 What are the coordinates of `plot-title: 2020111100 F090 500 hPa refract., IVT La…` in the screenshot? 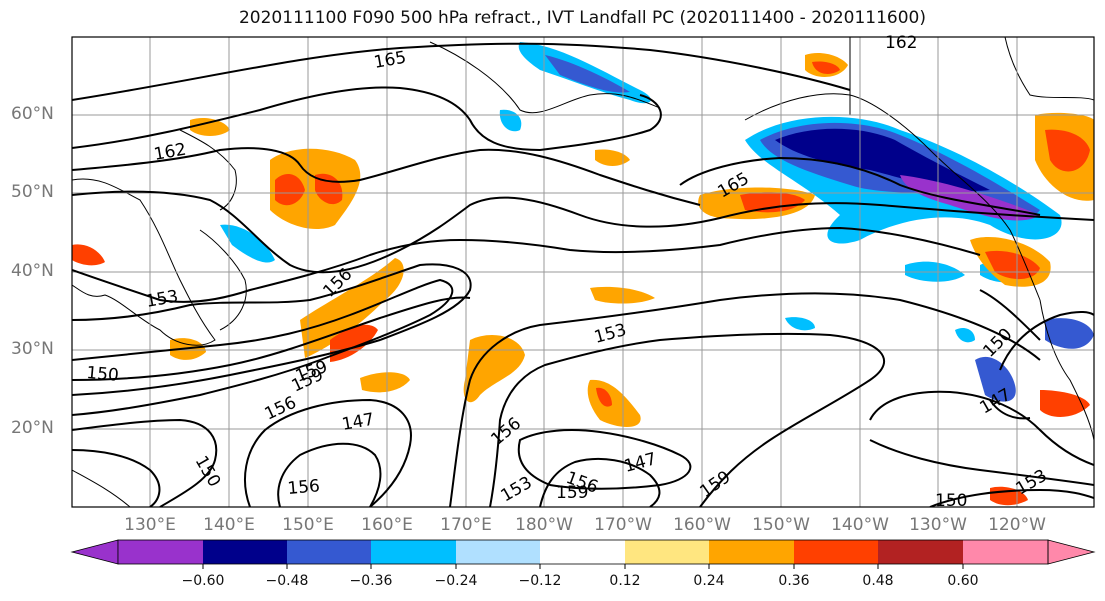 It's located at (582, 18).